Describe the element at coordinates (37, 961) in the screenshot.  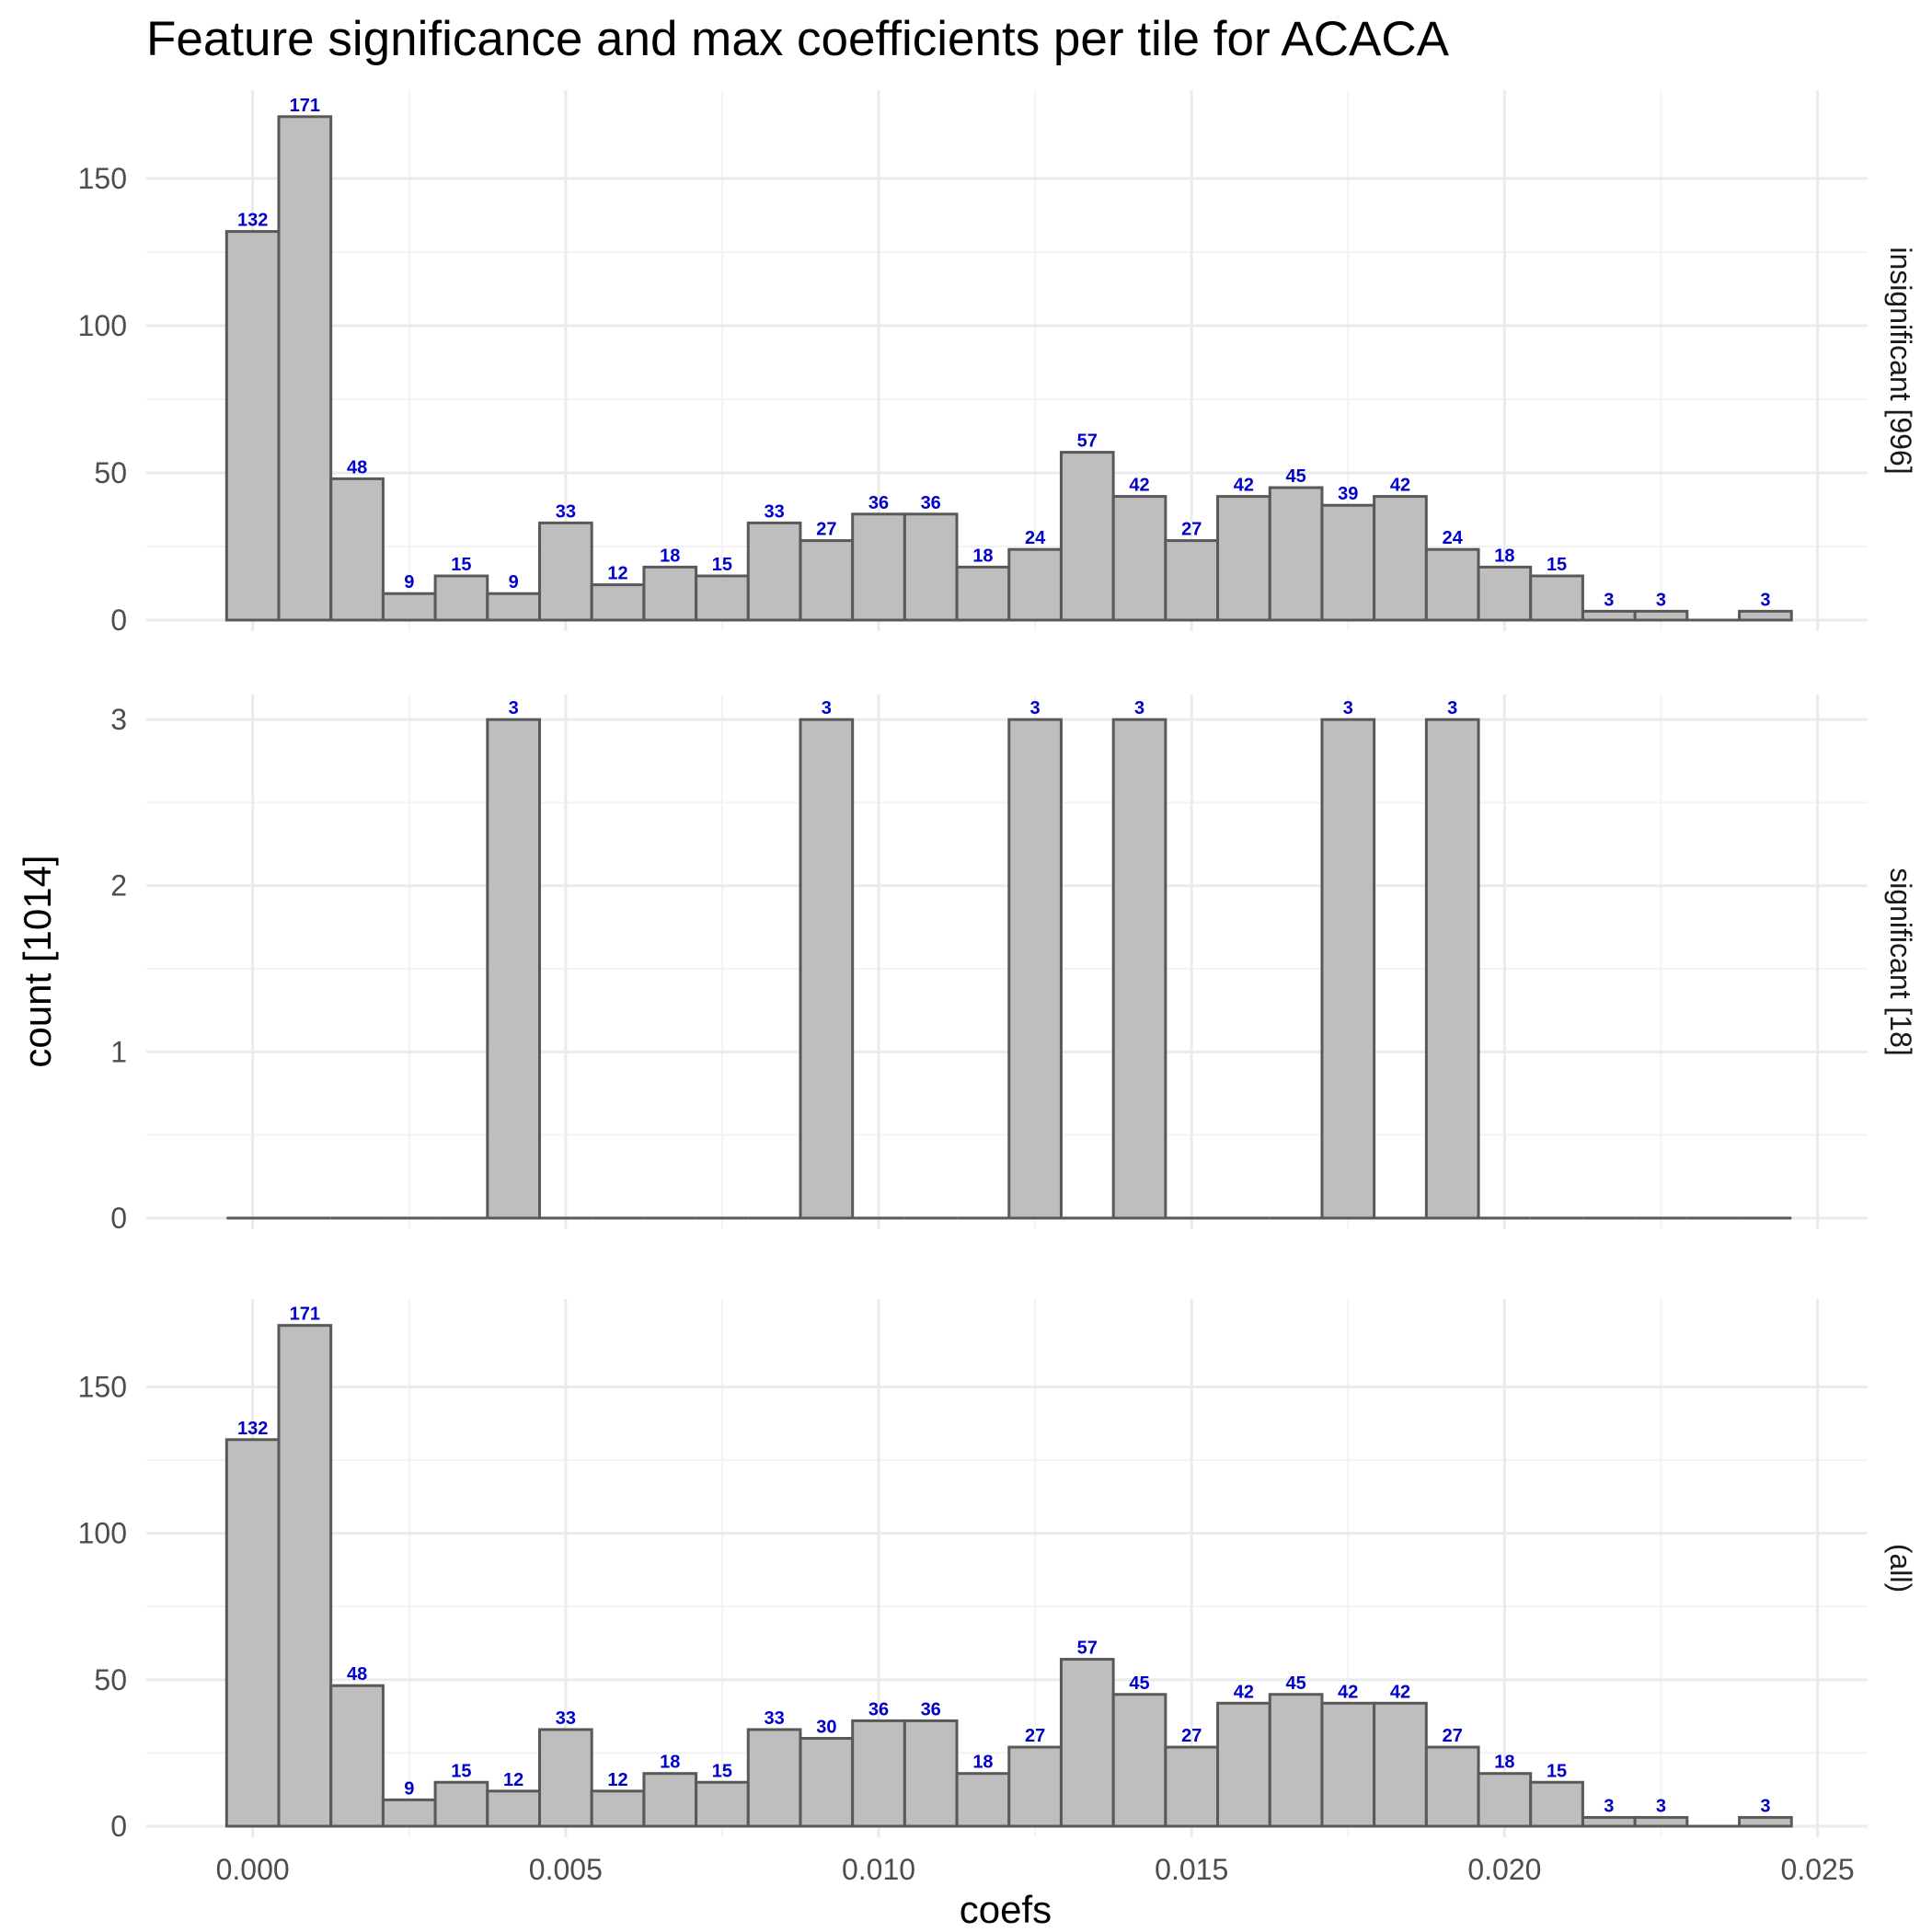
I see `y-axis-title: count [1014]` at that location.